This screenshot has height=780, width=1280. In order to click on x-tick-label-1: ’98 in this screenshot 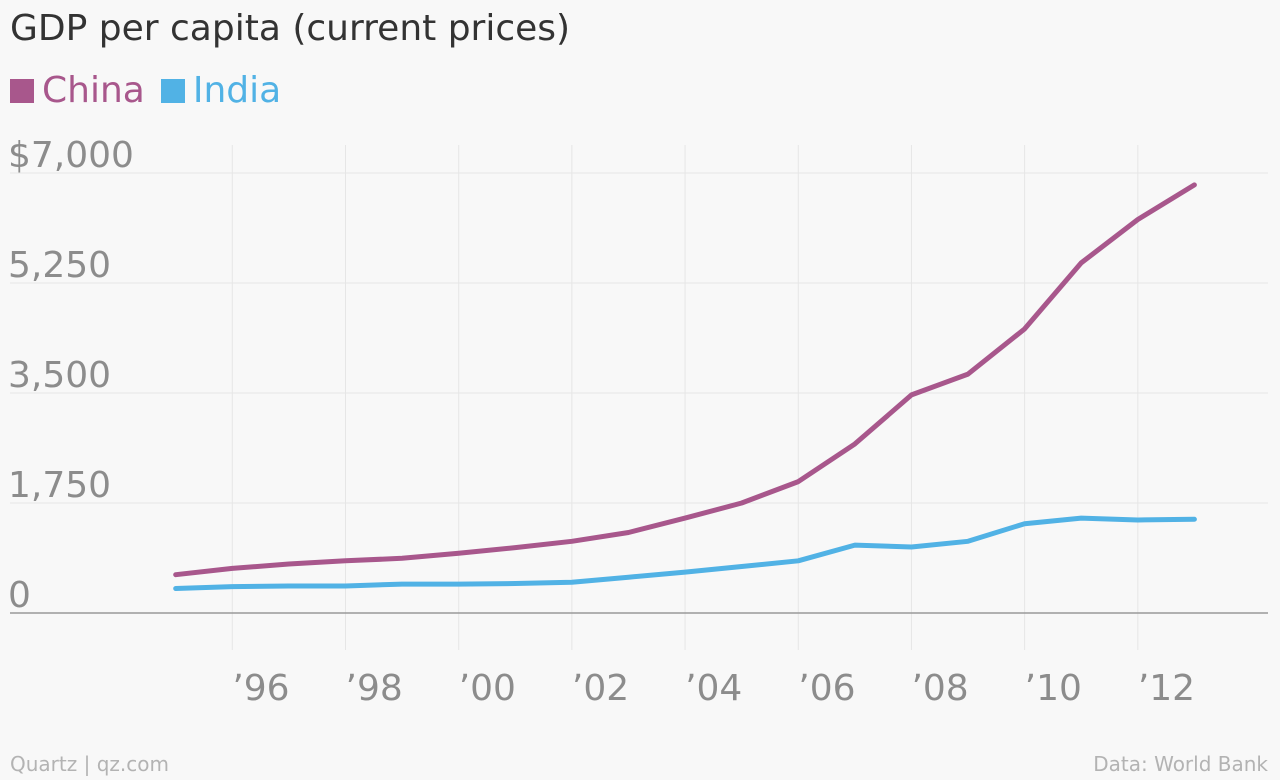, I will do `click(374, 688)`.